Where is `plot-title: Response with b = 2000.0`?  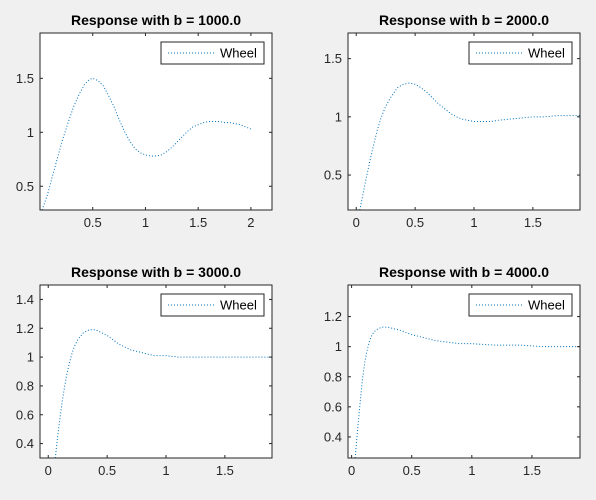
plot-title: Response with b = 2000.0 is located at coordinates (464, 20).